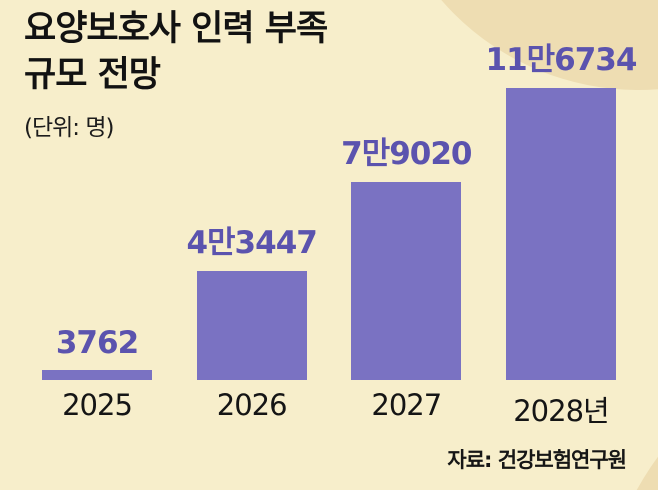  I want to click on page-title: 요양보호사 인력 부족 규모 전망, so click(176, 52).